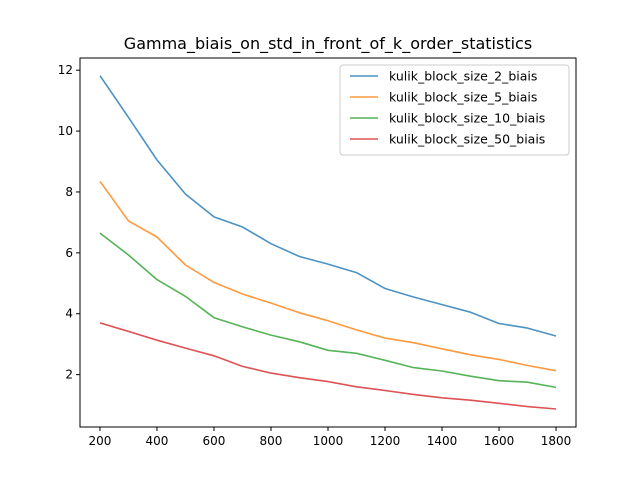 The height and width of the screenshot is (484, 640). Describe the element at coordinates (463, 76) in the screenshot. I see `legend-label: kulik_block_size_2_biais` at that location.